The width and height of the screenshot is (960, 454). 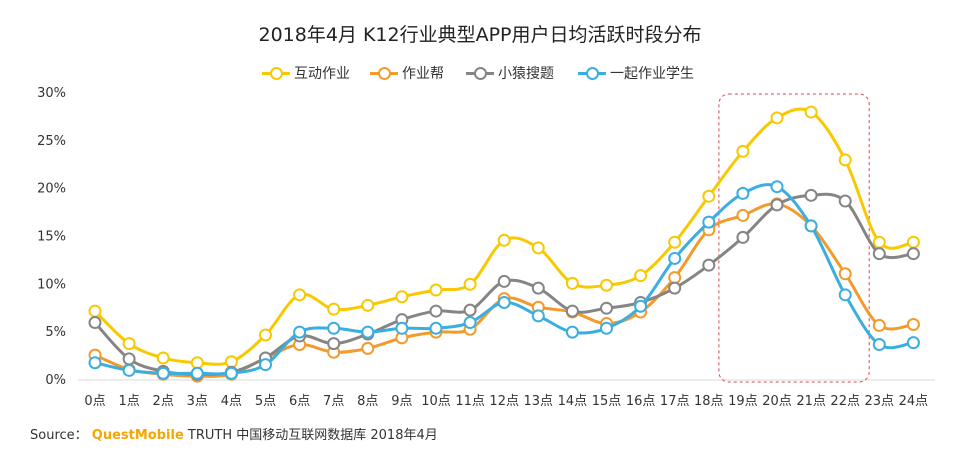 What do you see at coordinates (526, 74) in the screenshot?
I see `legend-label: 小猿搜题` at bounding box center [526, 74].